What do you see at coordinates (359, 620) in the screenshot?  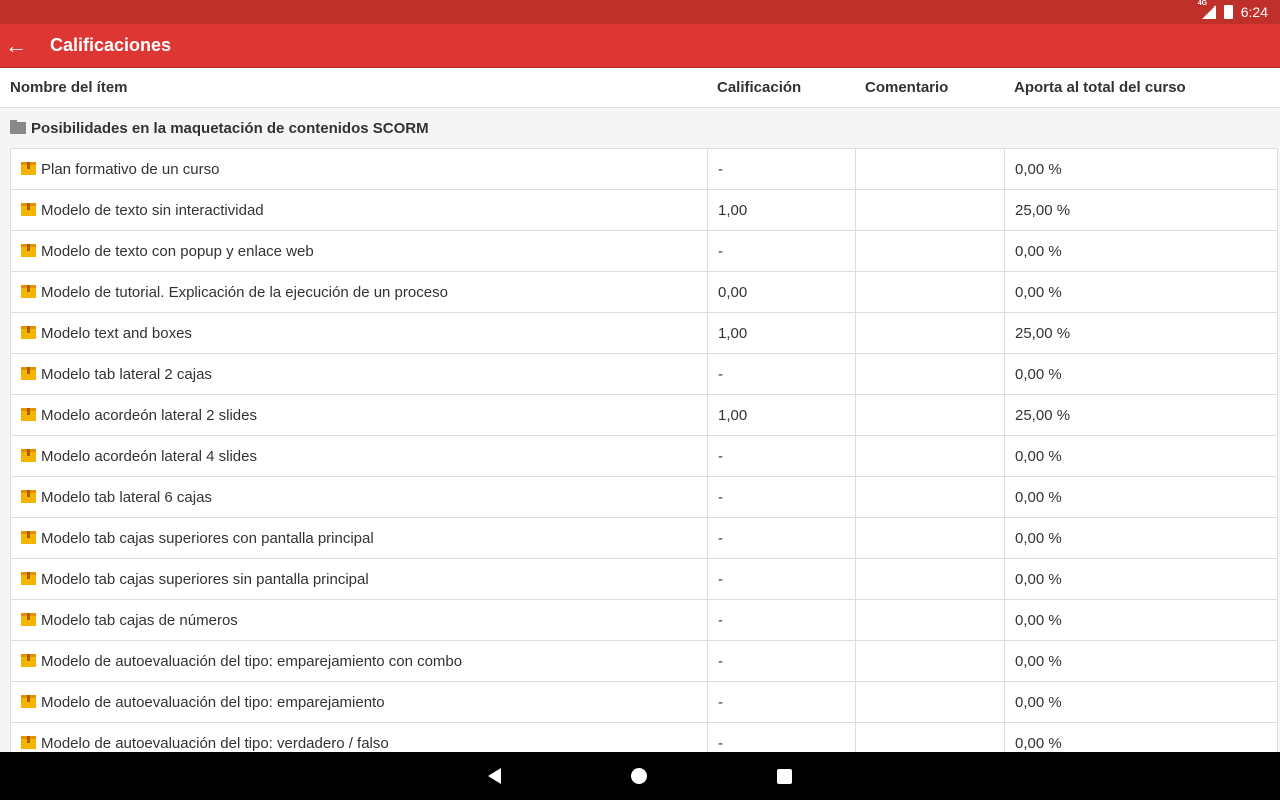 I see `item-name-cell: Modelo tab cajas de números` at bounding box center [359, 620].